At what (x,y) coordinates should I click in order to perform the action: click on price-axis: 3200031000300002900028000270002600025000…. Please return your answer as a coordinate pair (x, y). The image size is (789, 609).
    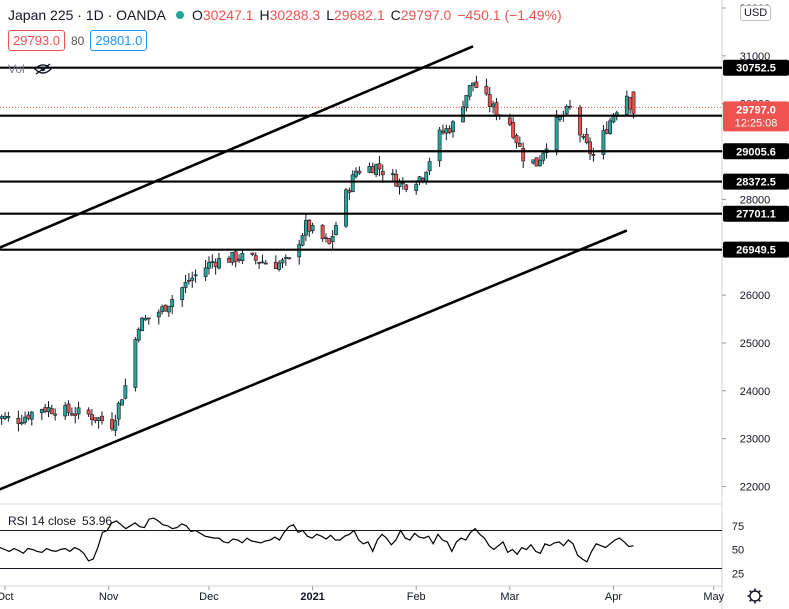
    Looking at the image, I should click on (755, 248).